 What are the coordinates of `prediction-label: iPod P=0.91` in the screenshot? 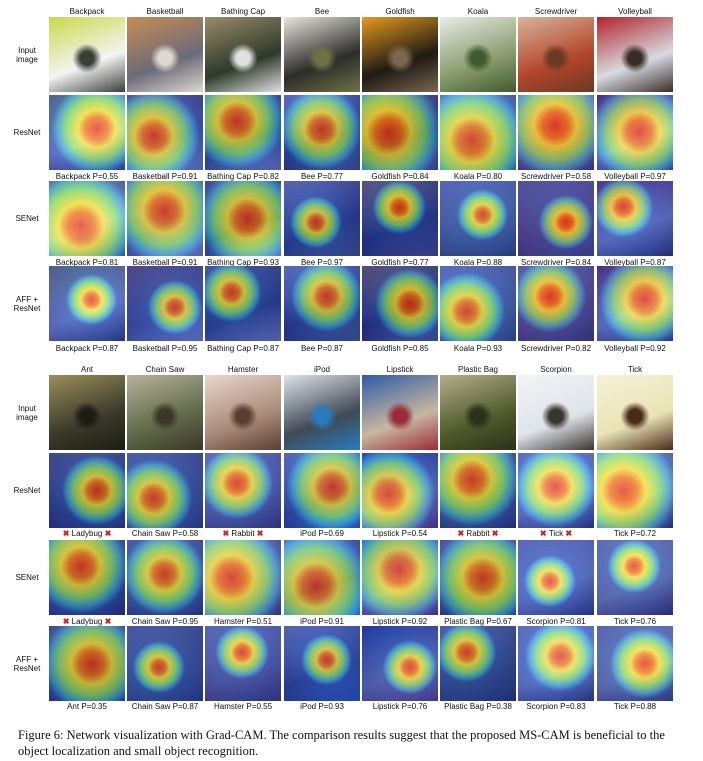 It's located at (322, 621).